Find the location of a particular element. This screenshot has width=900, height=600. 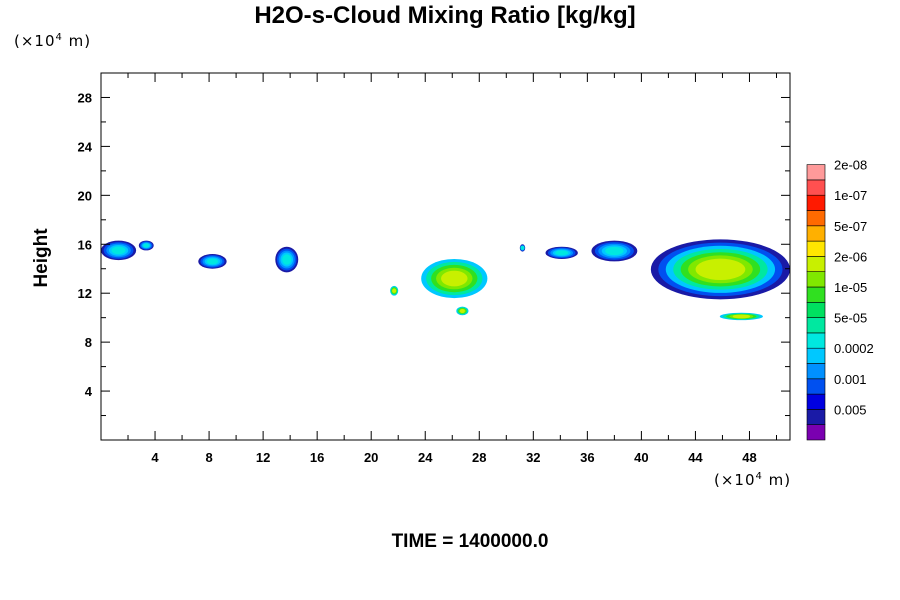

x-tick-label: 48 is located at coordinates (749, 457).